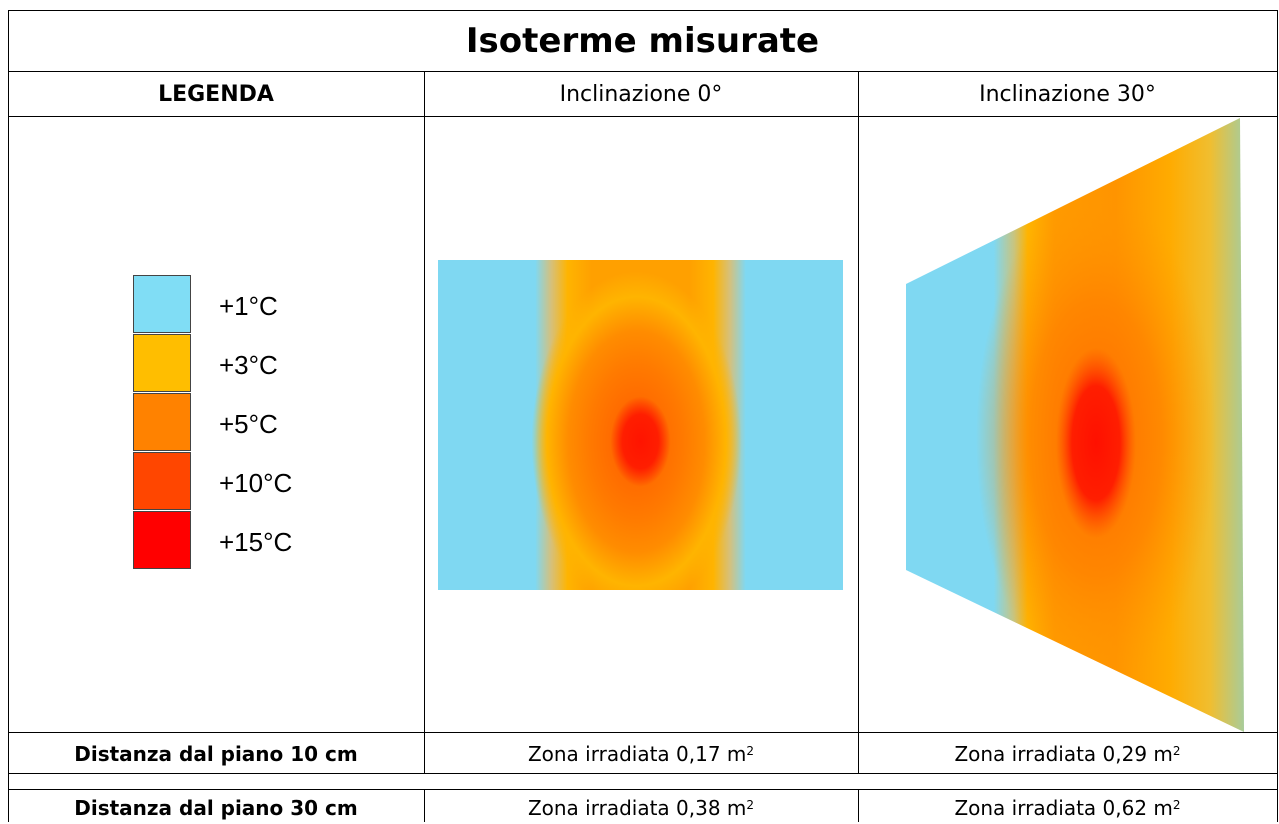  I want to click on table-divider-images, so click(642, 732).